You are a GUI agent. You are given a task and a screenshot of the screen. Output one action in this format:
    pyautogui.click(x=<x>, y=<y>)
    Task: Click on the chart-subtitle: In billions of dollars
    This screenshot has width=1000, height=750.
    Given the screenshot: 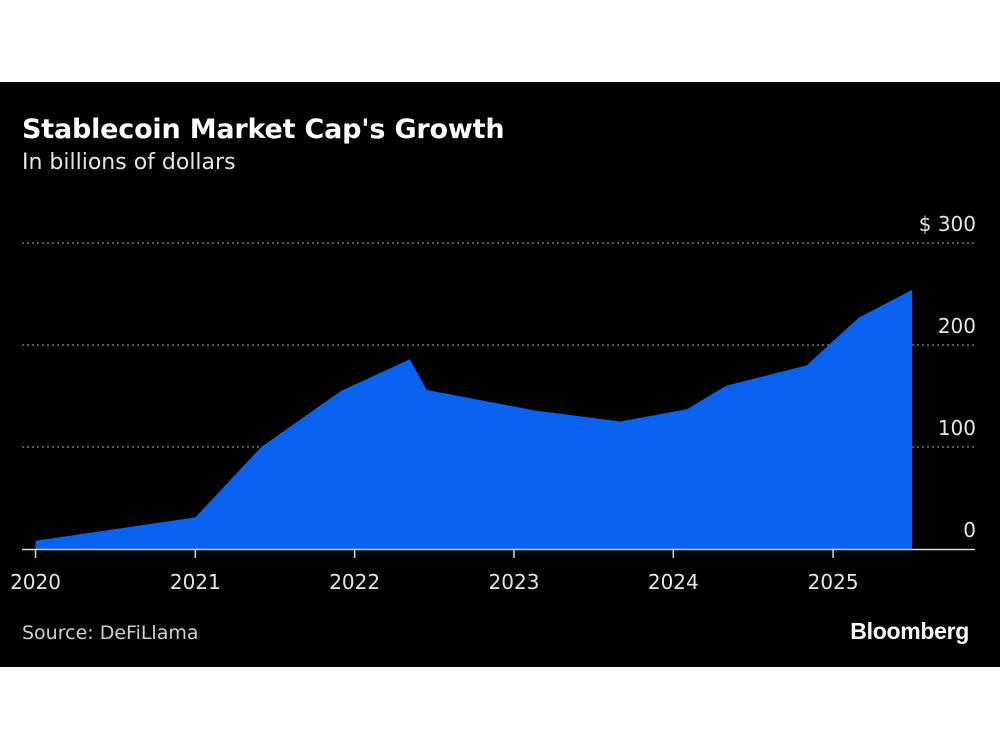 What is the action you would take?
    pyautogui.click(x=129, y=162)
    